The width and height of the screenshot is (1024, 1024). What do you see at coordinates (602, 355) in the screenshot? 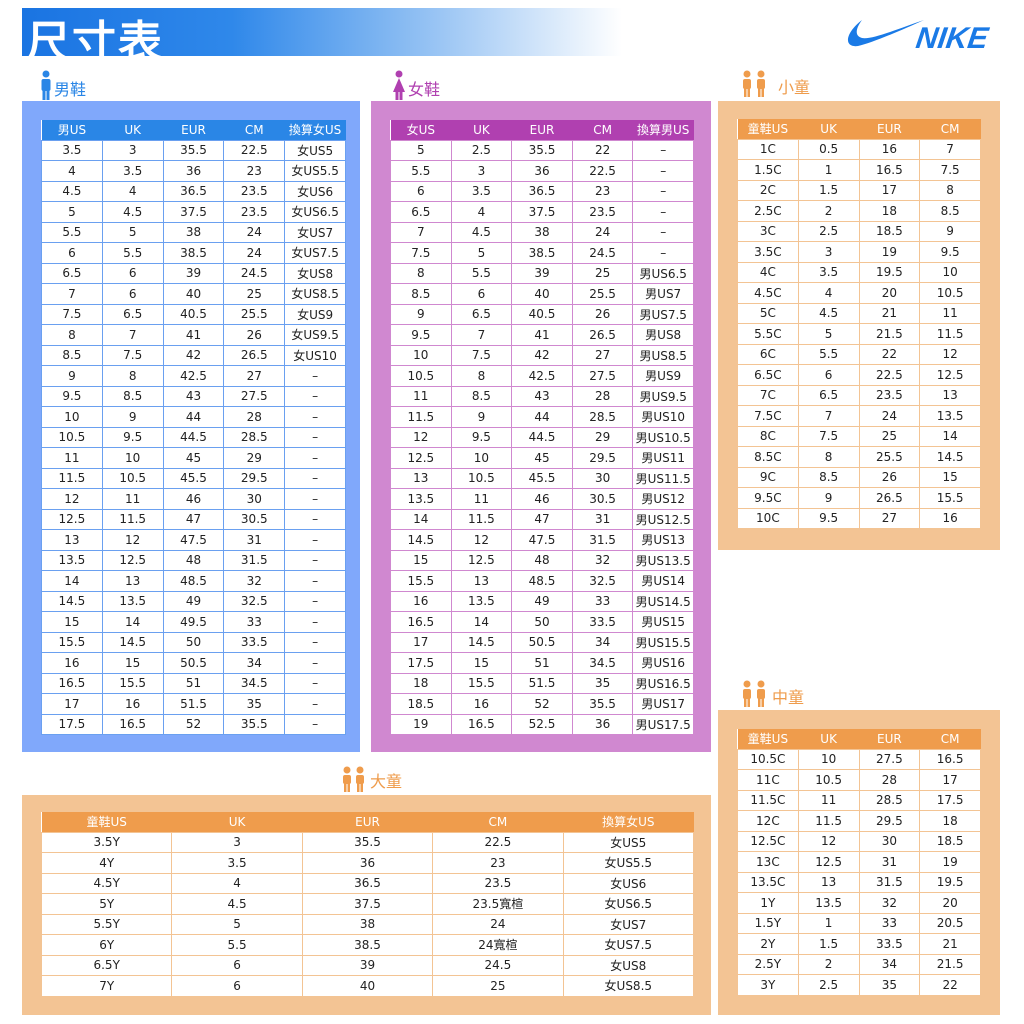
I see `table-cell: 27` at bounding box center [602, 355].